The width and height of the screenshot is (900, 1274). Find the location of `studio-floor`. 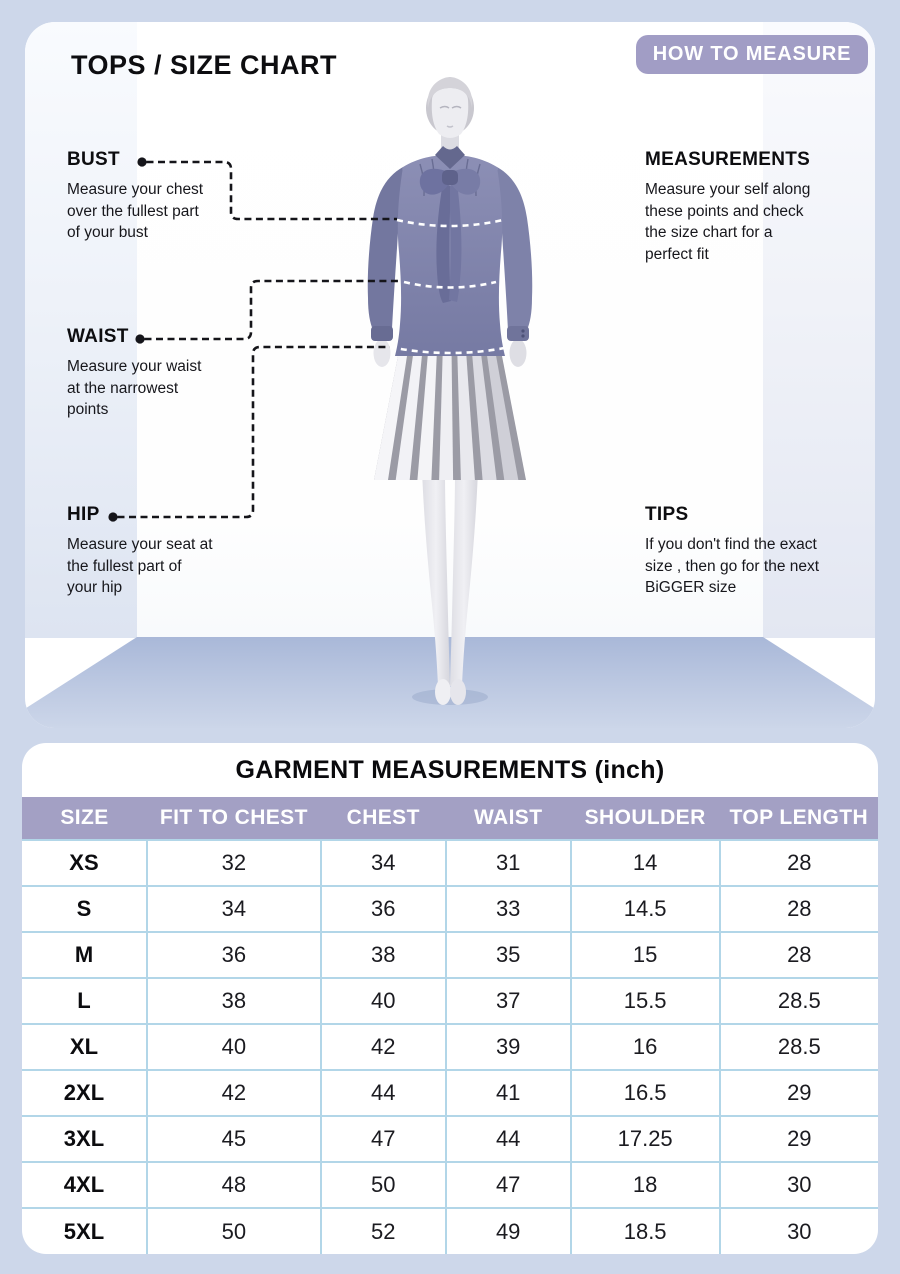

studio-floor is located at coordinates (450, 682).